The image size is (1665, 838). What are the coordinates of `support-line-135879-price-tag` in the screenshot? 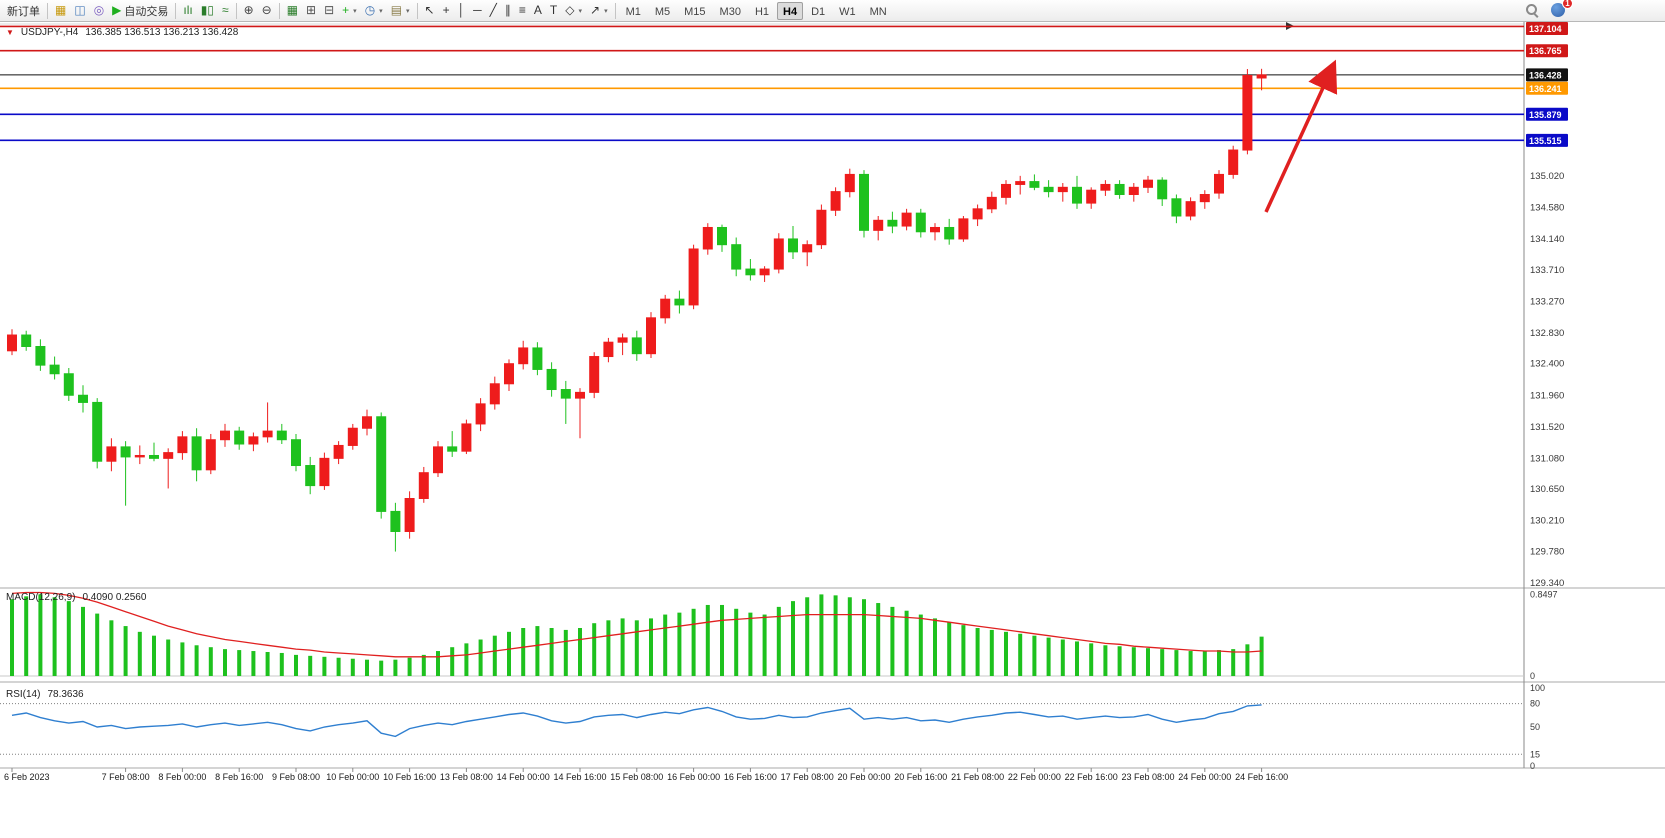 It's located at (1547, 114).